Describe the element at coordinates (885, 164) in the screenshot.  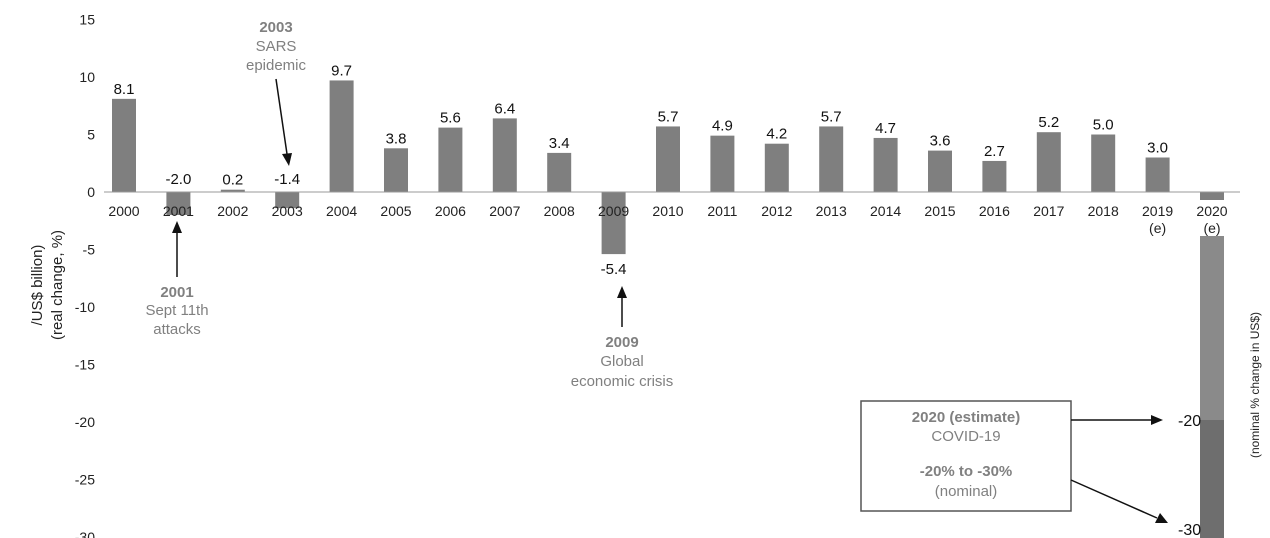
I see `bar-2014` at that location.